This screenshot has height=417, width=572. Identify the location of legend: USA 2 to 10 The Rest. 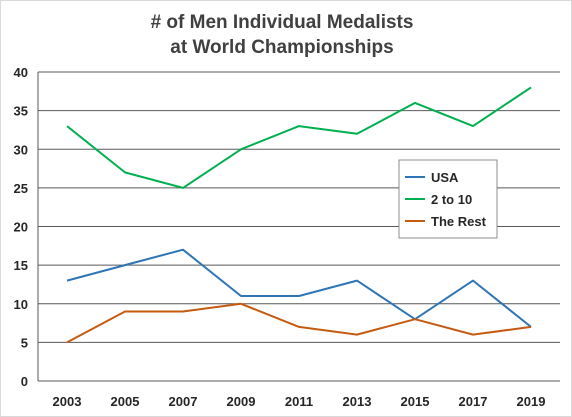
(448, 199).